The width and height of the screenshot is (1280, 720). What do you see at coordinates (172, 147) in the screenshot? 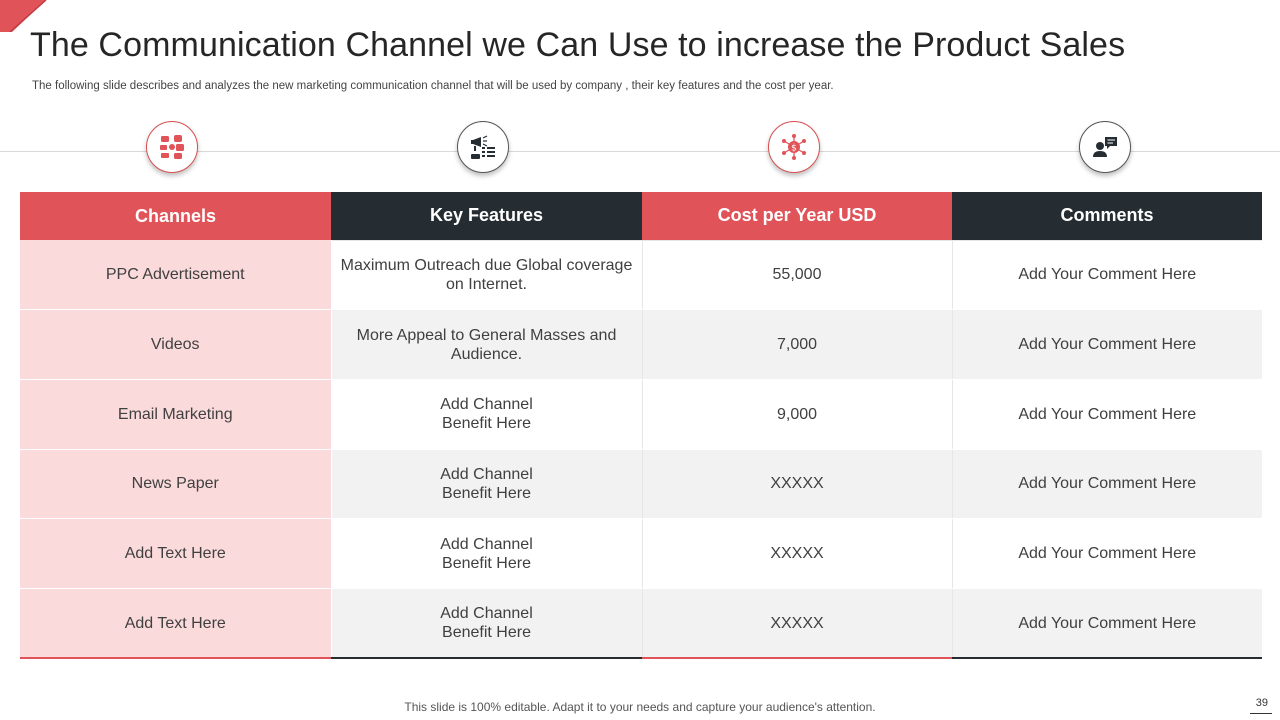
I see `social-media-icon` at bounding box center [172, 147].